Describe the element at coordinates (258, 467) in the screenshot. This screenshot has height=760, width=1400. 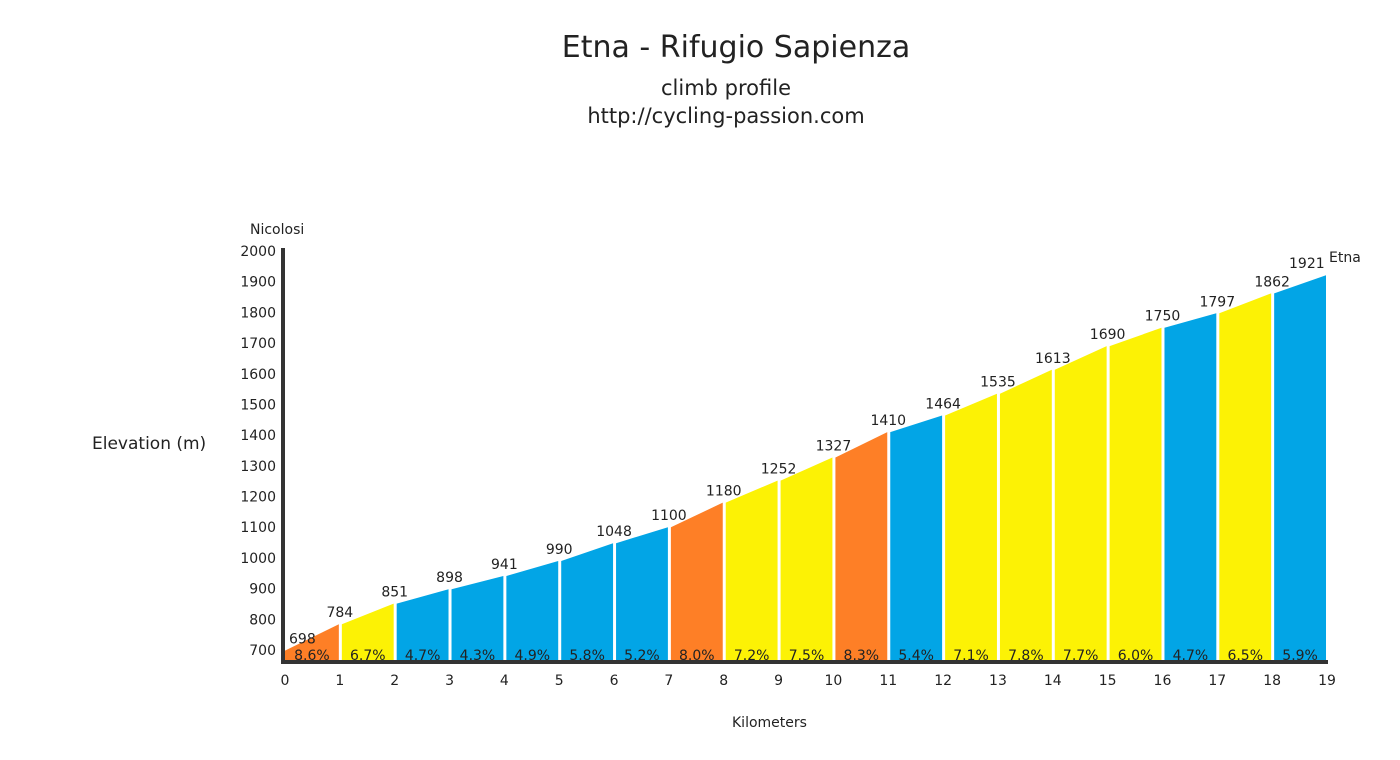
I see `y-tick-label: 1300` at that location.